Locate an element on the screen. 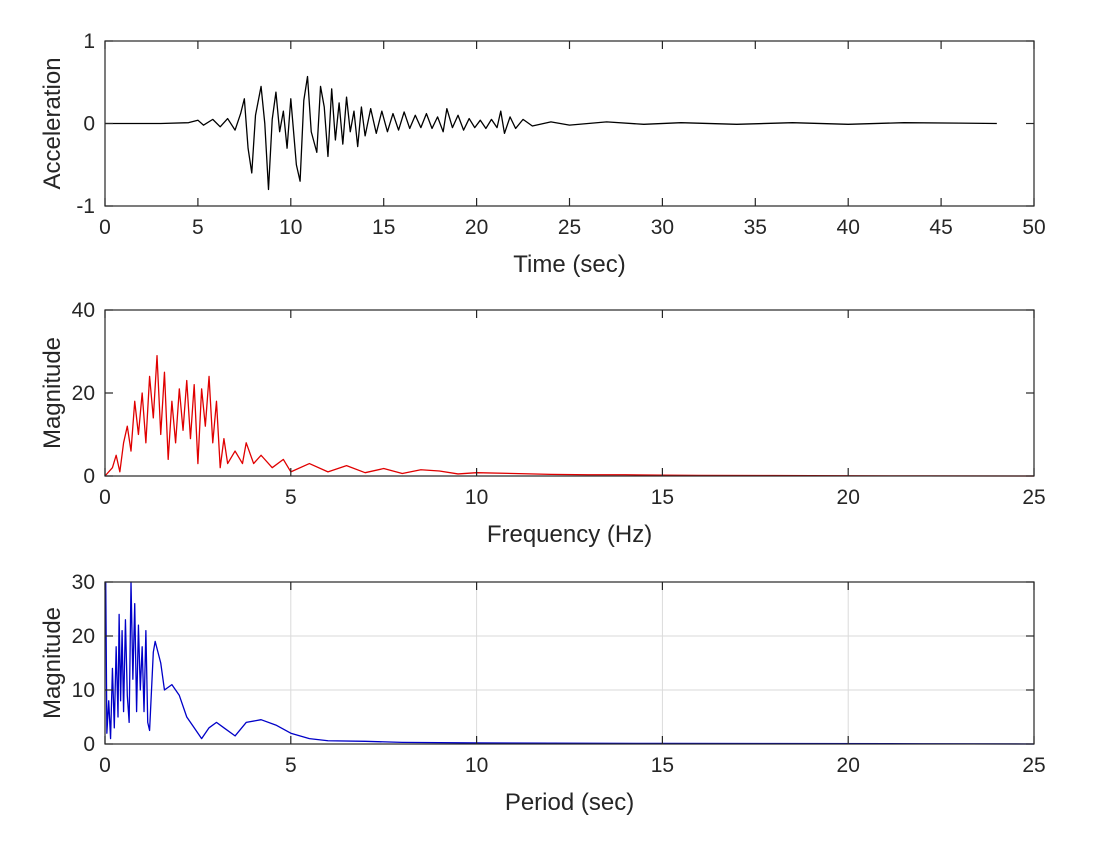  x-tick-label: 45 is located at coordinates (940, 227).